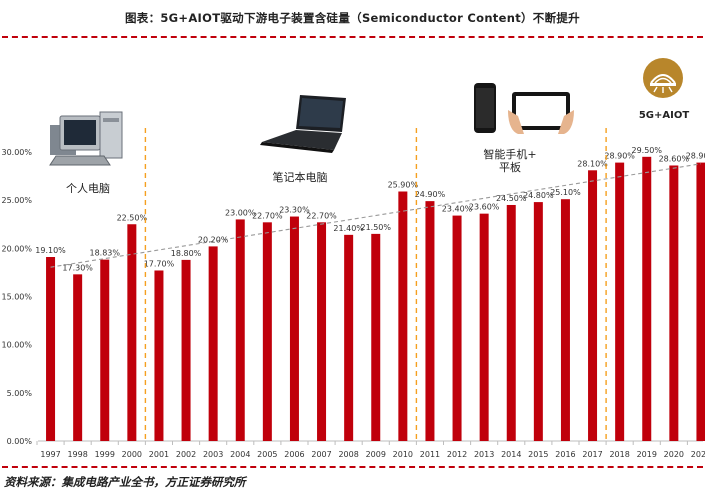 The height and width of the screenshot is (491, 705). Describe the element at coordinates (352, 37) in the screenshot. I see `top-divider` at that location.